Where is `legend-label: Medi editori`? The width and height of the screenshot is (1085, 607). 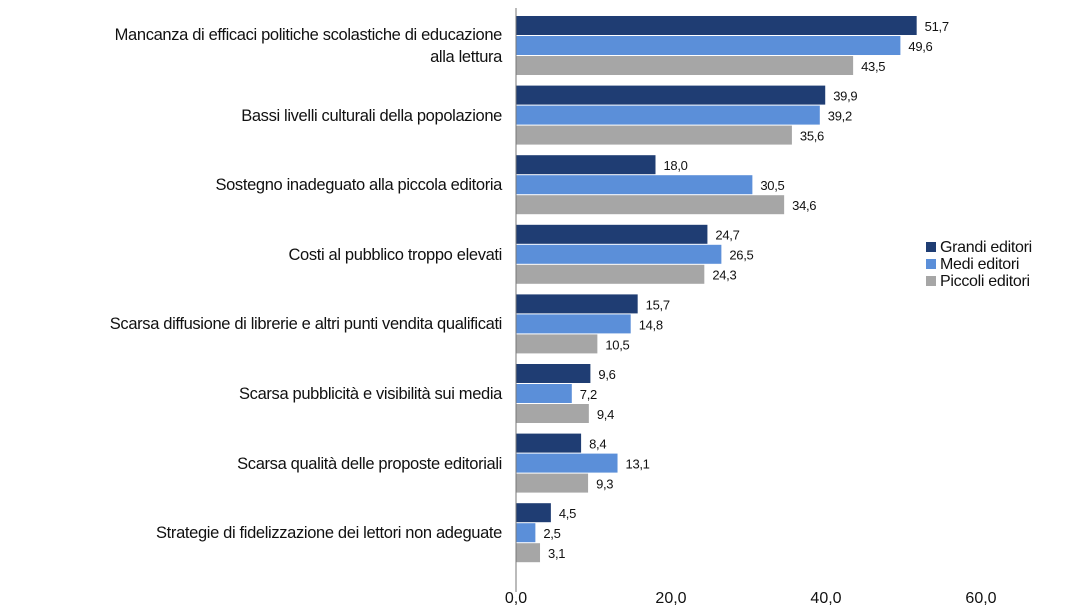
legend-label: Medi editori is located at coordinates (979, 264).